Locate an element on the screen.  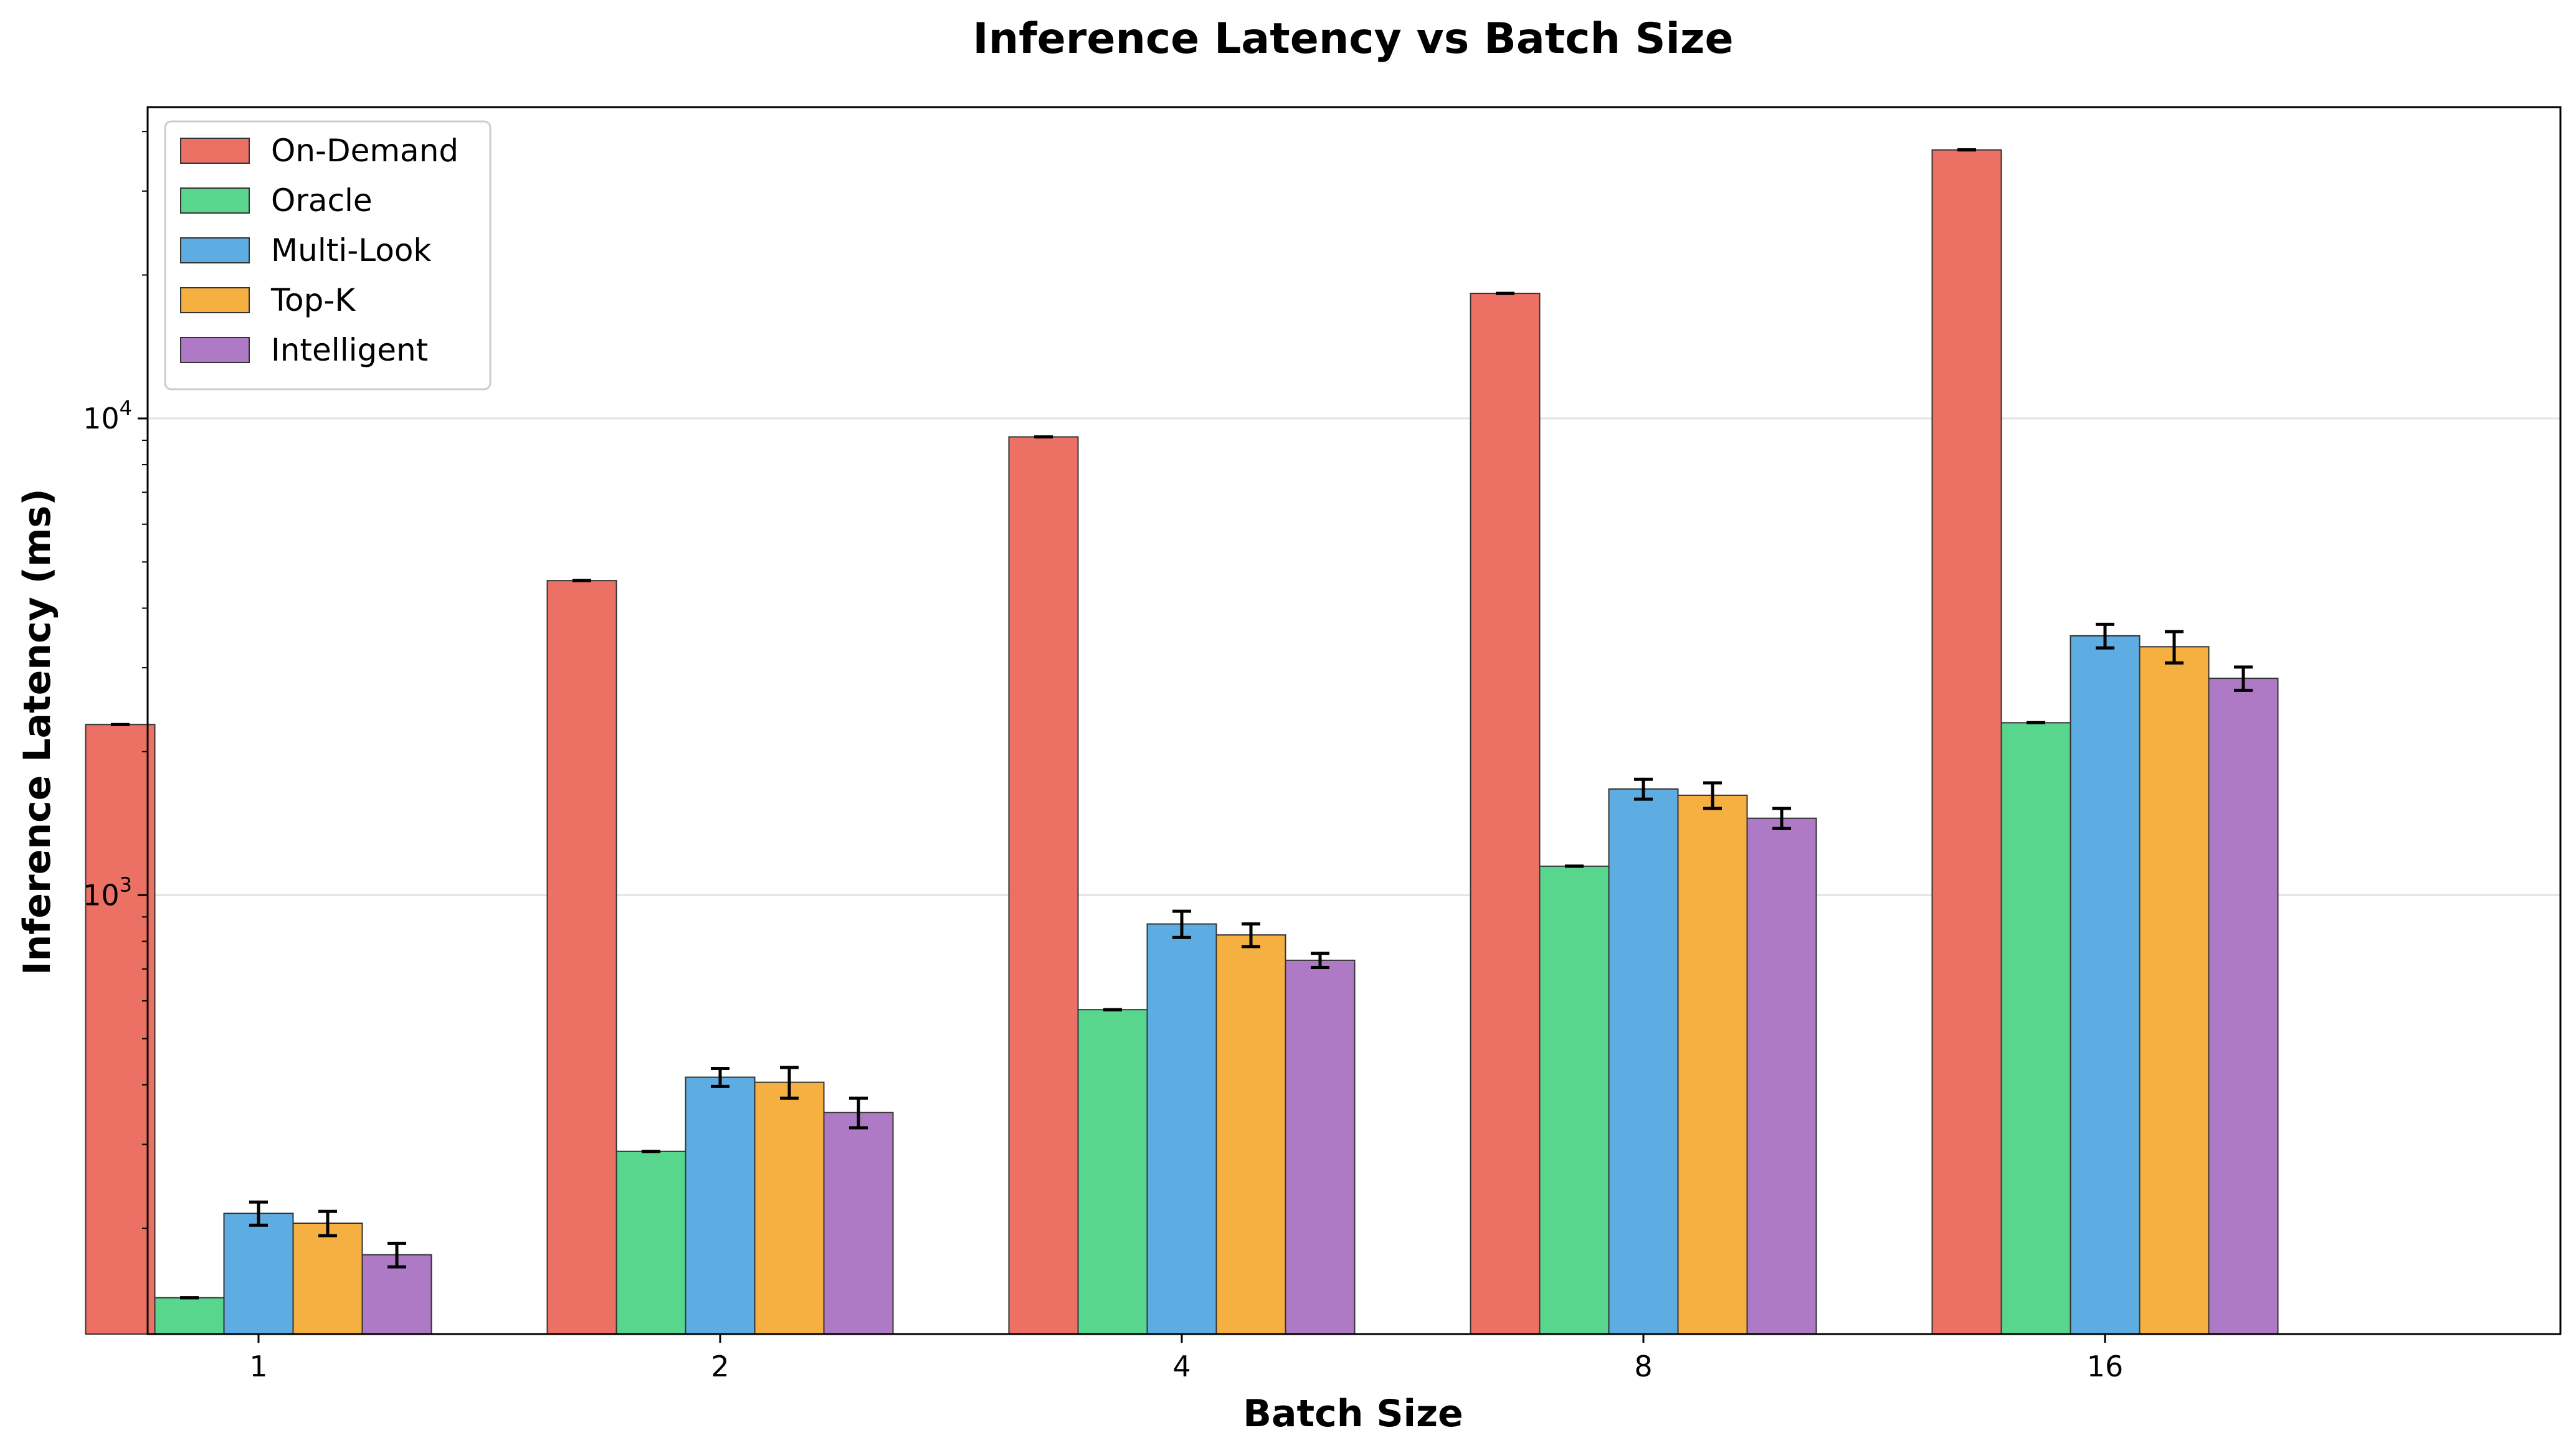
x-tick-label-8: 8 is located at coordinates (1643, 1366).